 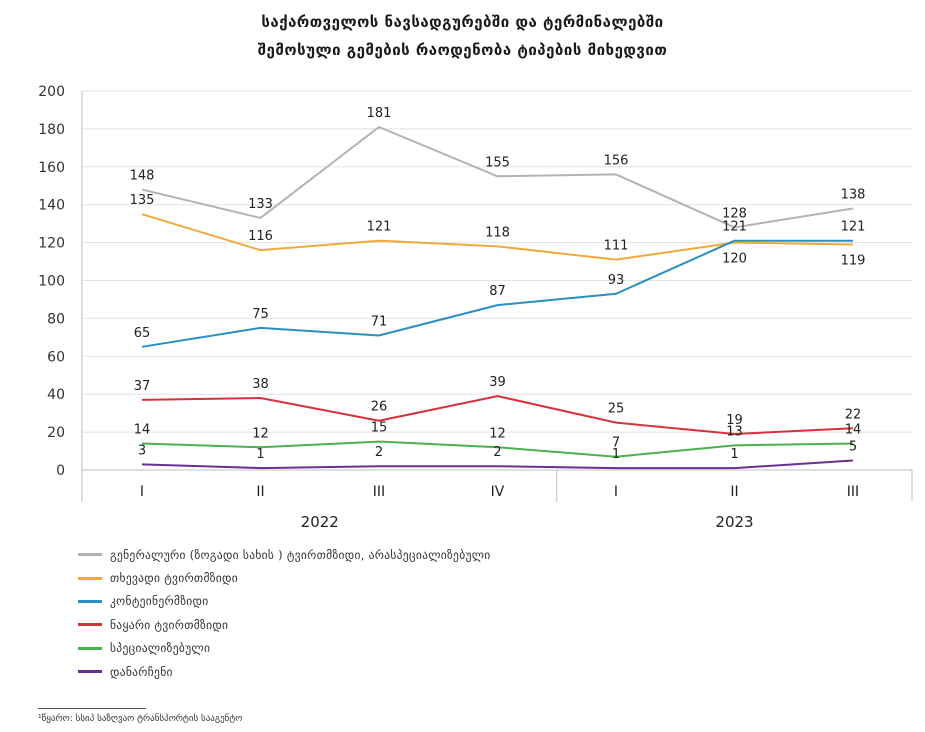 I want to click on legend-label-3: კონტეინერმზიდი, so click(x=159, y=601).